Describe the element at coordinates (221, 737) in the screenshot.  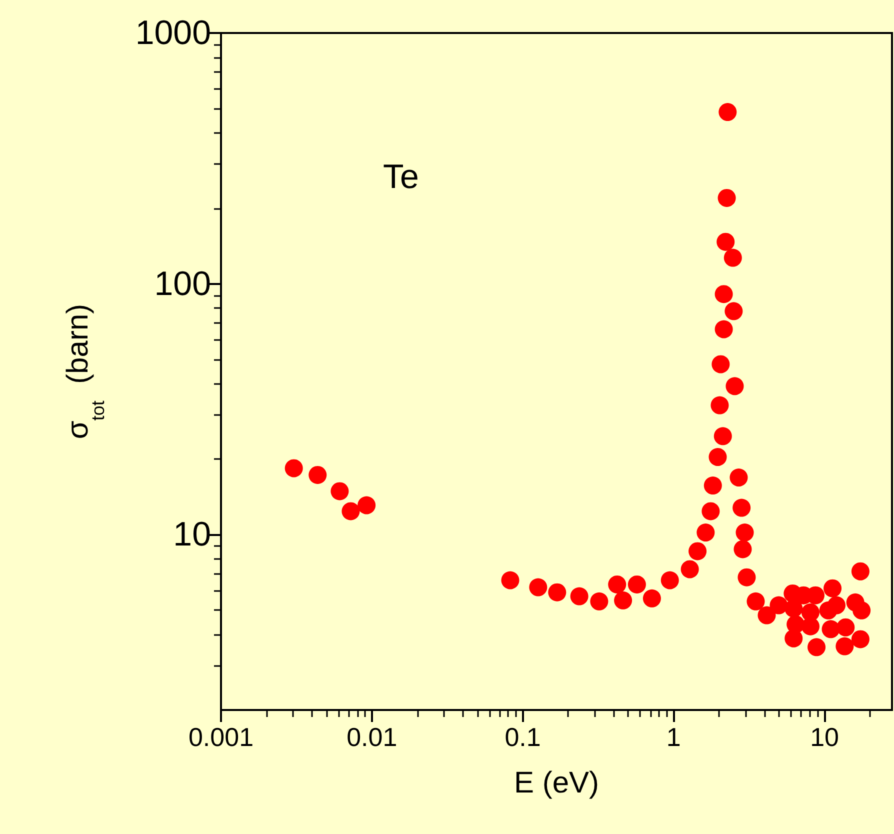
I see `x-tick-label: 0.001` at that location.